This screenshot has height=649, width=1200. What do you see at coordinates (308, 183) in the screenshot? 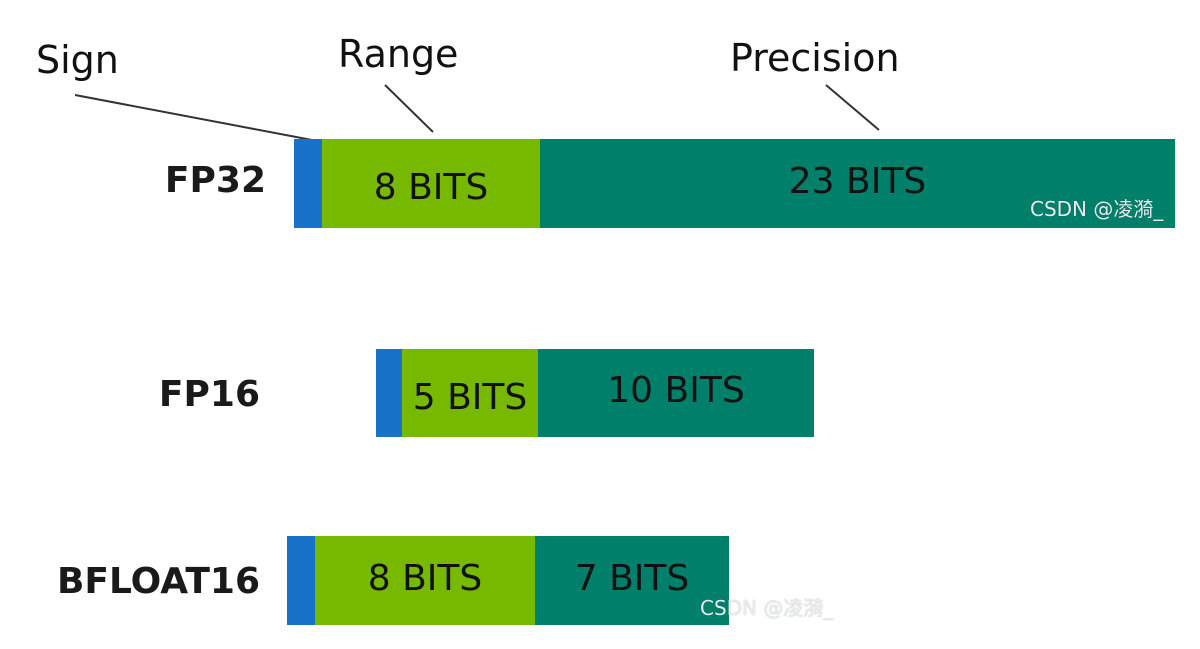
I see `fp32-sign-segment` at bounding box center [308, 183].